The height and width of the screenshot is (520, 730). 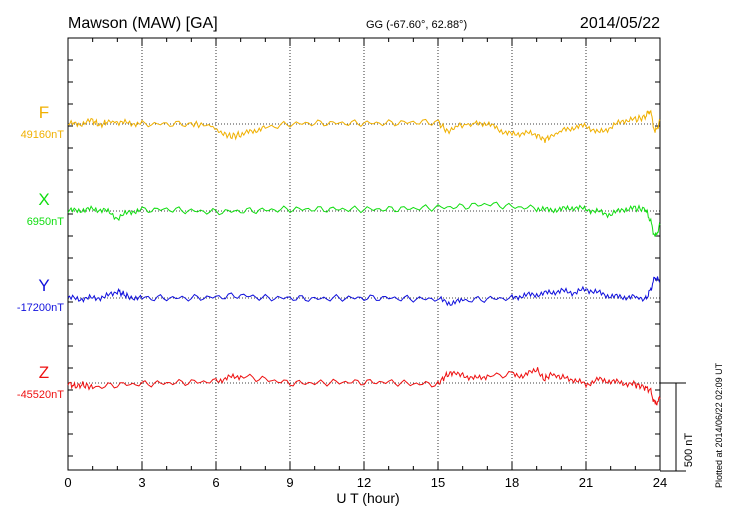 What do you see at coordinates (40, 308) in the screenshot?
I see `baseline-label-y: -17200nT` at bounding box center [40, 308].